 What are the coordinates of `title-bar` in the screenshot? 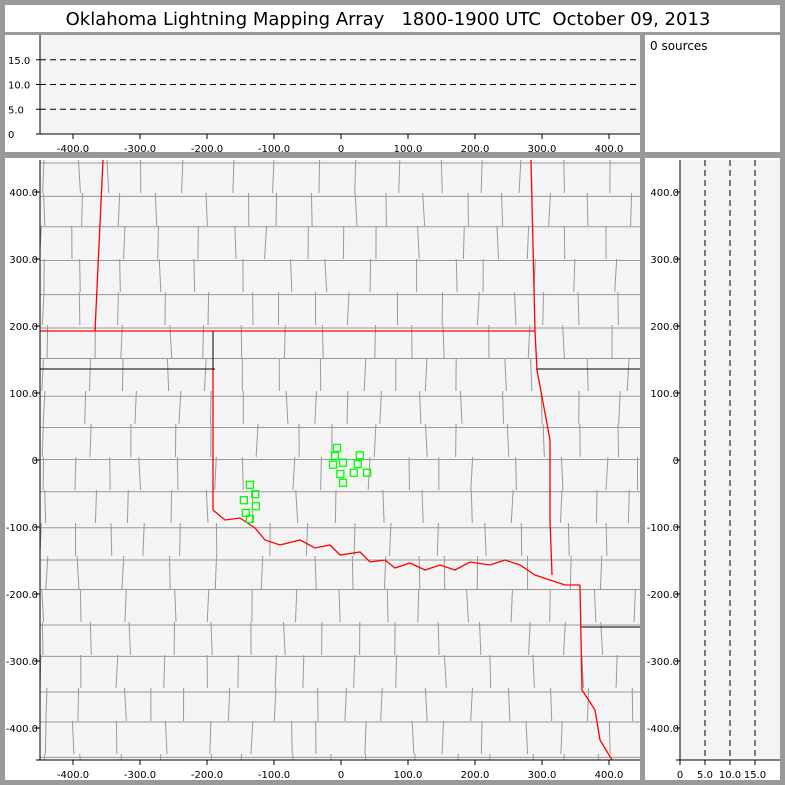 It's located at (392, 18).